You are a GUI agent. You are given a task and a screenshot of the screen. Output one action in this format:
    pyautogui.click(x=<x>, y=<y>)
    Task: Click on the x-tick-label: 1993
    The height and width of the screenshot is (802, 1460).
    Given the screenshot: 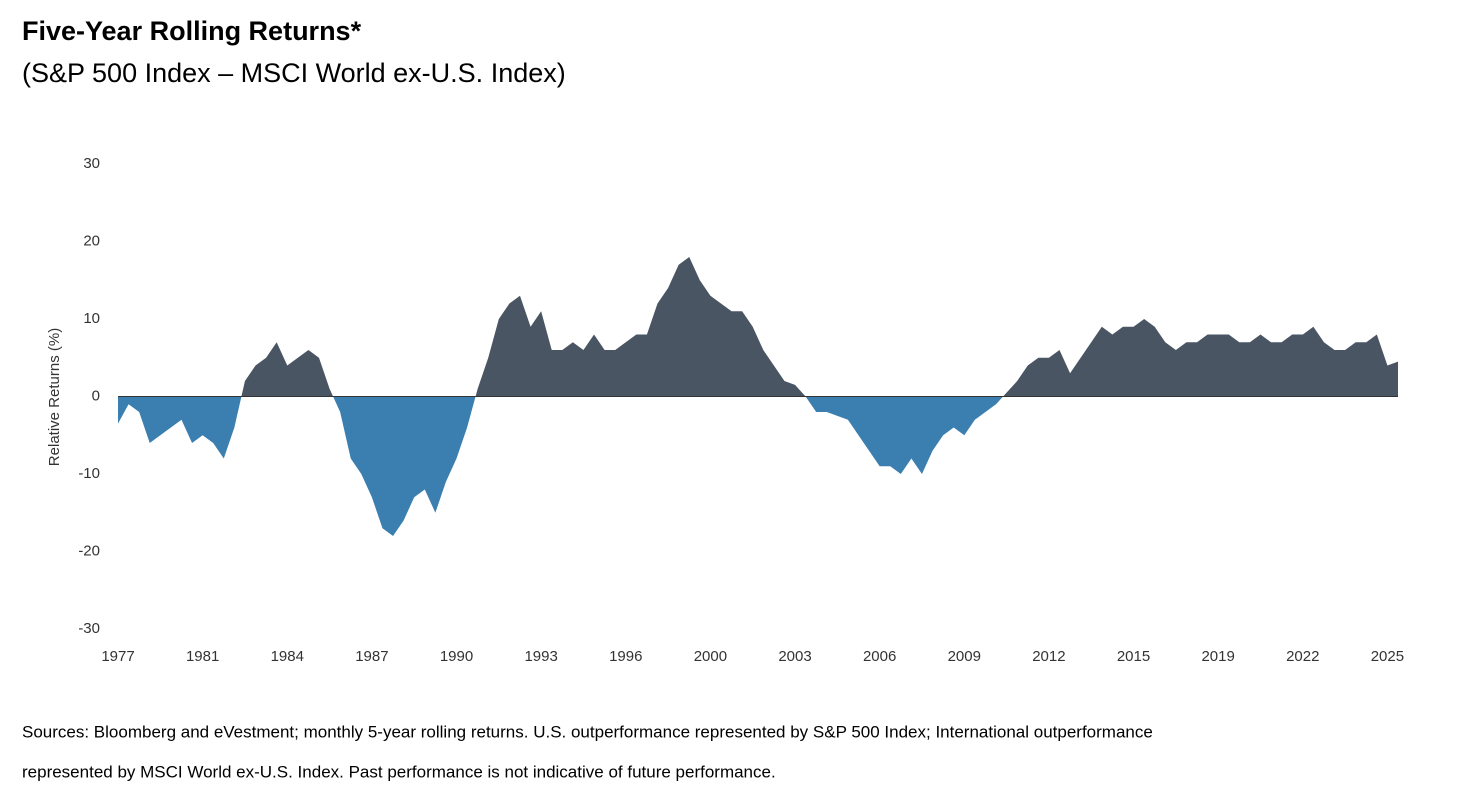 What is the action you would take?
    pyautogui.click(x=540, y=656)
    